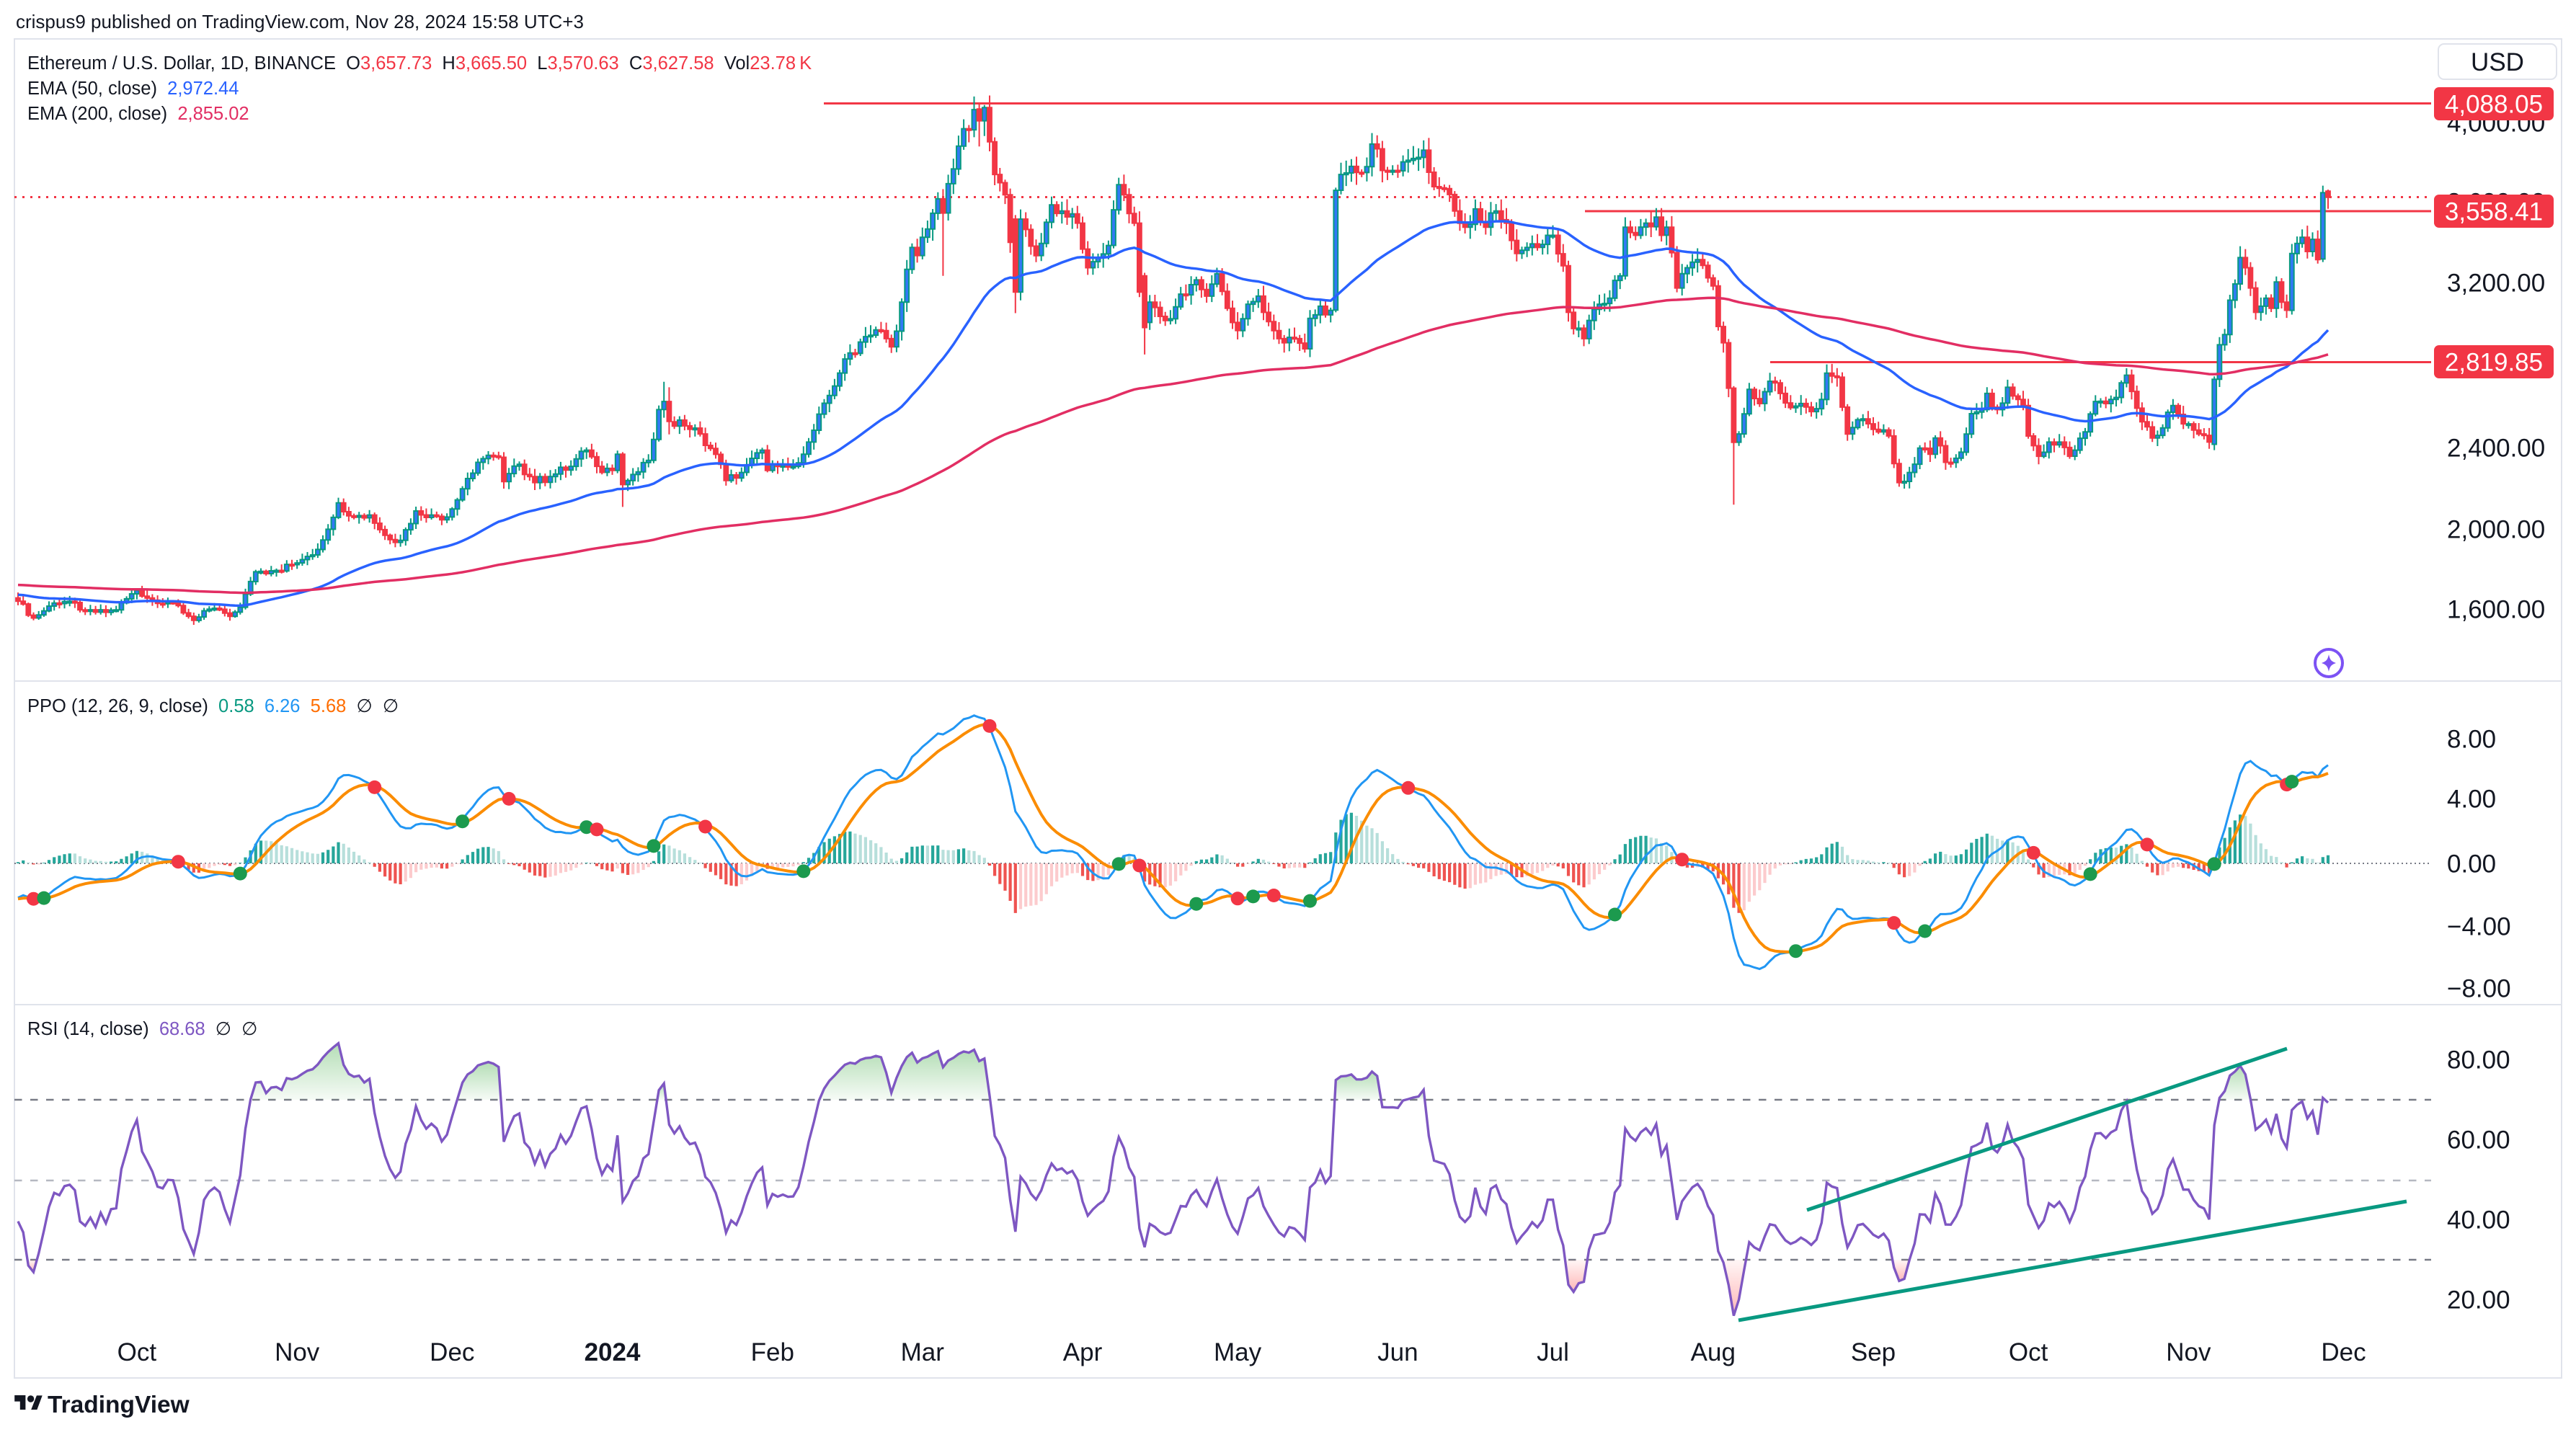 The width and height of the screenshot is (2576, 1432). I want to click on svg-text: RSI (14, close) 68.68 ∅ ∅, so click(142, 1029).